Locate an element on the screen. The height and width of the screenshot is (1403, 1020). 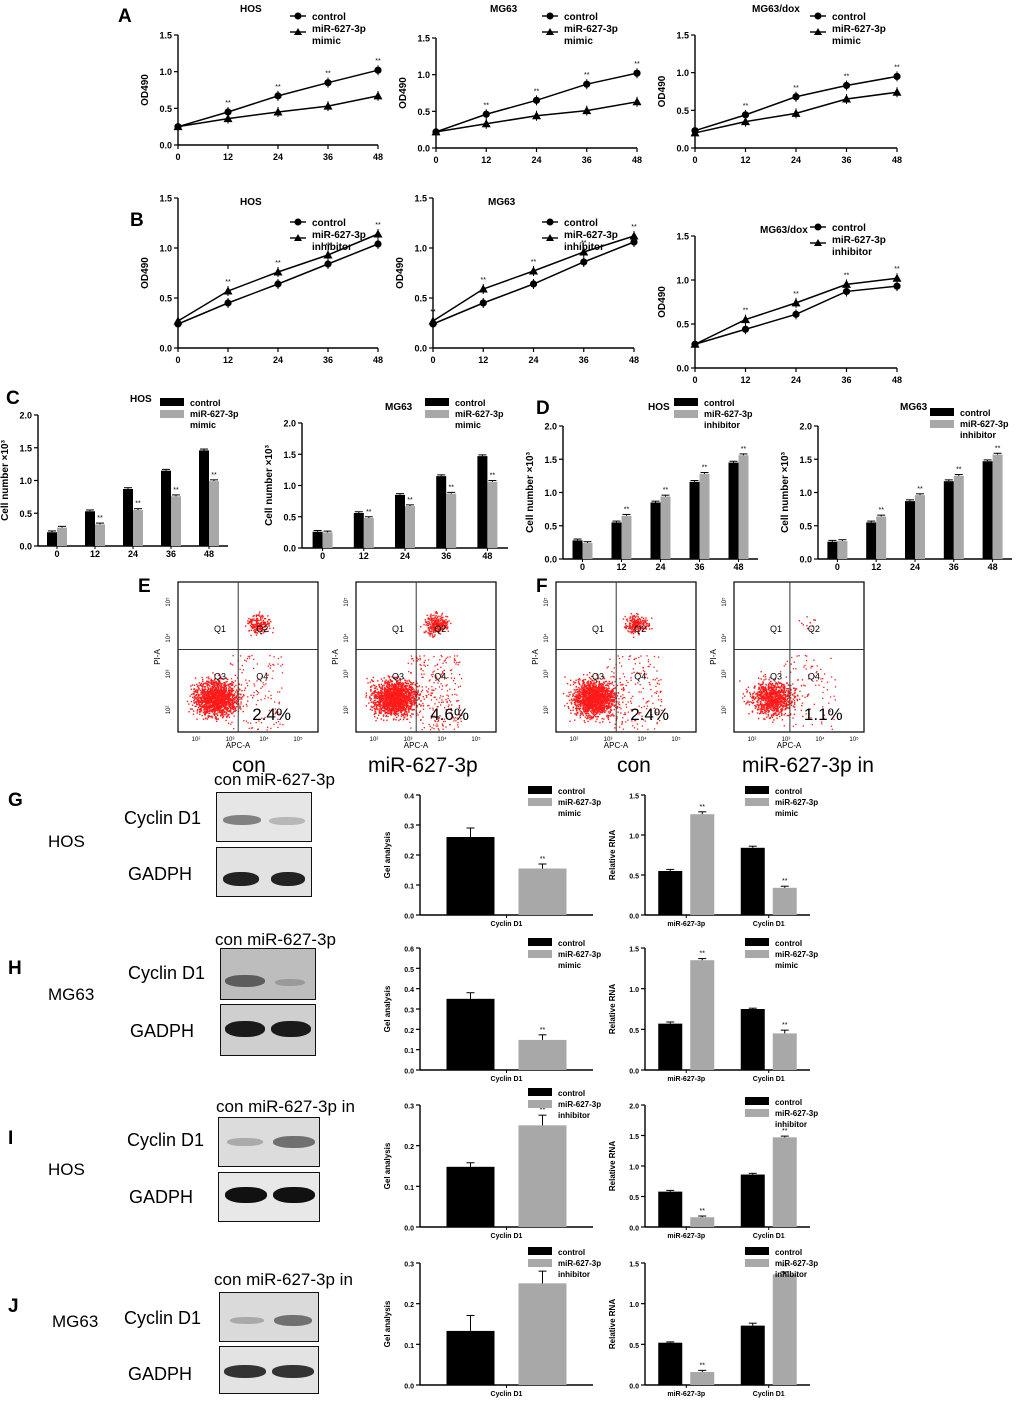
legend-label: control is located at coordinates (581, 223).